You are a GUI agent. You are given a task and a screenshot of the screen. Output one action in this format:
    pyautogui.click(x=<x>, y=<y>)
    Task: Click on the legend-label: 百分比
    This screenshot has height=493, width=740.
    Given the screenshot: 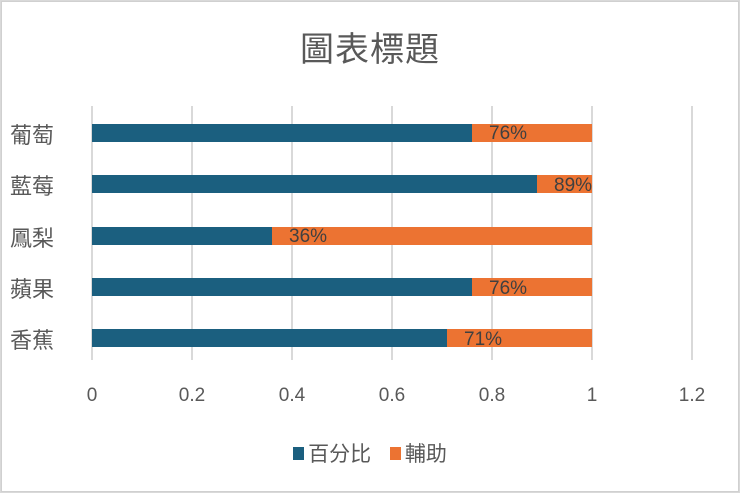 What is the action you would take?
    pyautogui.click(x=340, y=454)
    